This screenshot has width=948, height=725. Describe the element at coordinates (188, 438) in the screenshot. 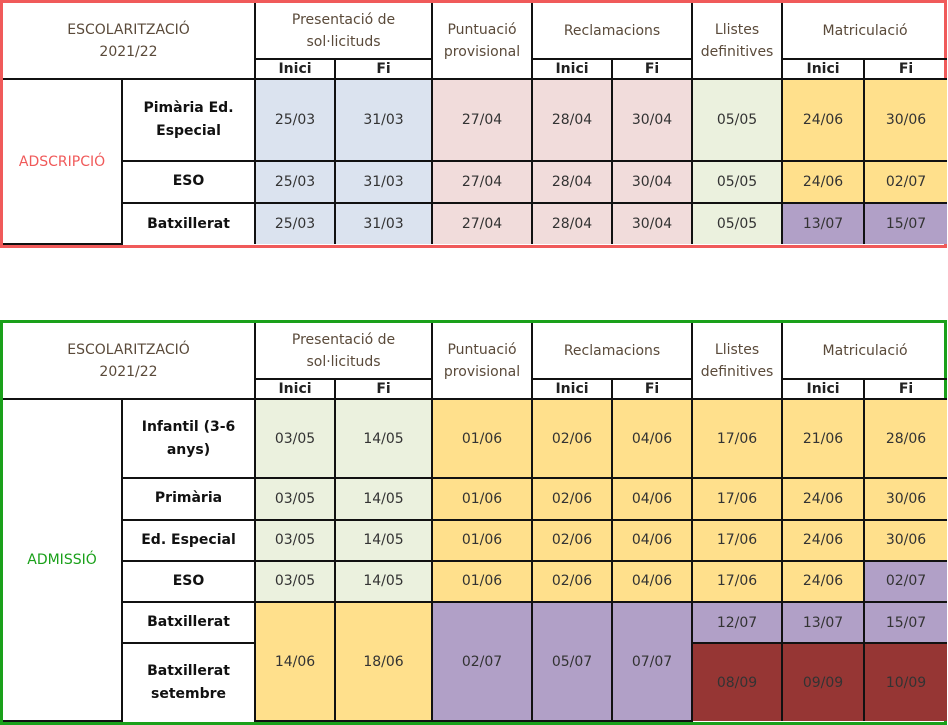

I see `row-label: Infantil (3-6 anys)` at that location.